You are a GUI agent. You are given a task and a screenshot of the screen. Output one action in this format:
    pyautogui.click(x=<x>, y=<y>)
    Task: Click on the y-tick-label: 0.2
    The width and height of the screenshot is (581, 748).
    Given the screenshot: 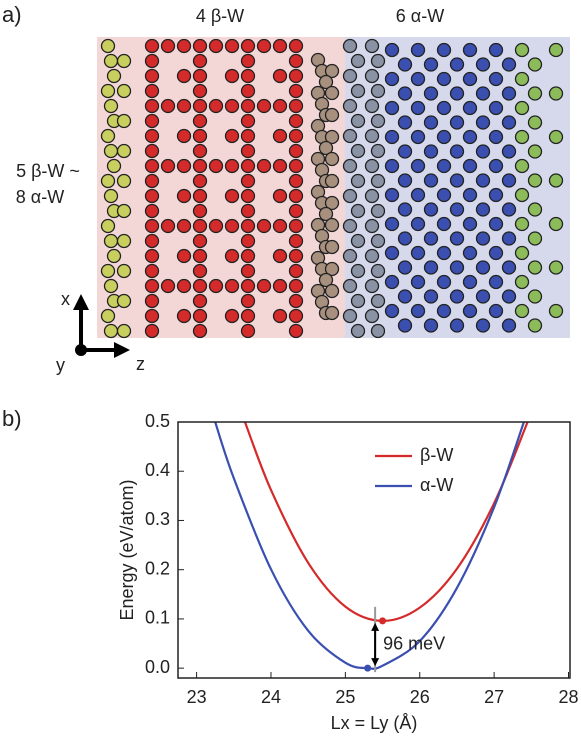 What is the action you would take?
    pyautogui.click(x=157, y=568)
    